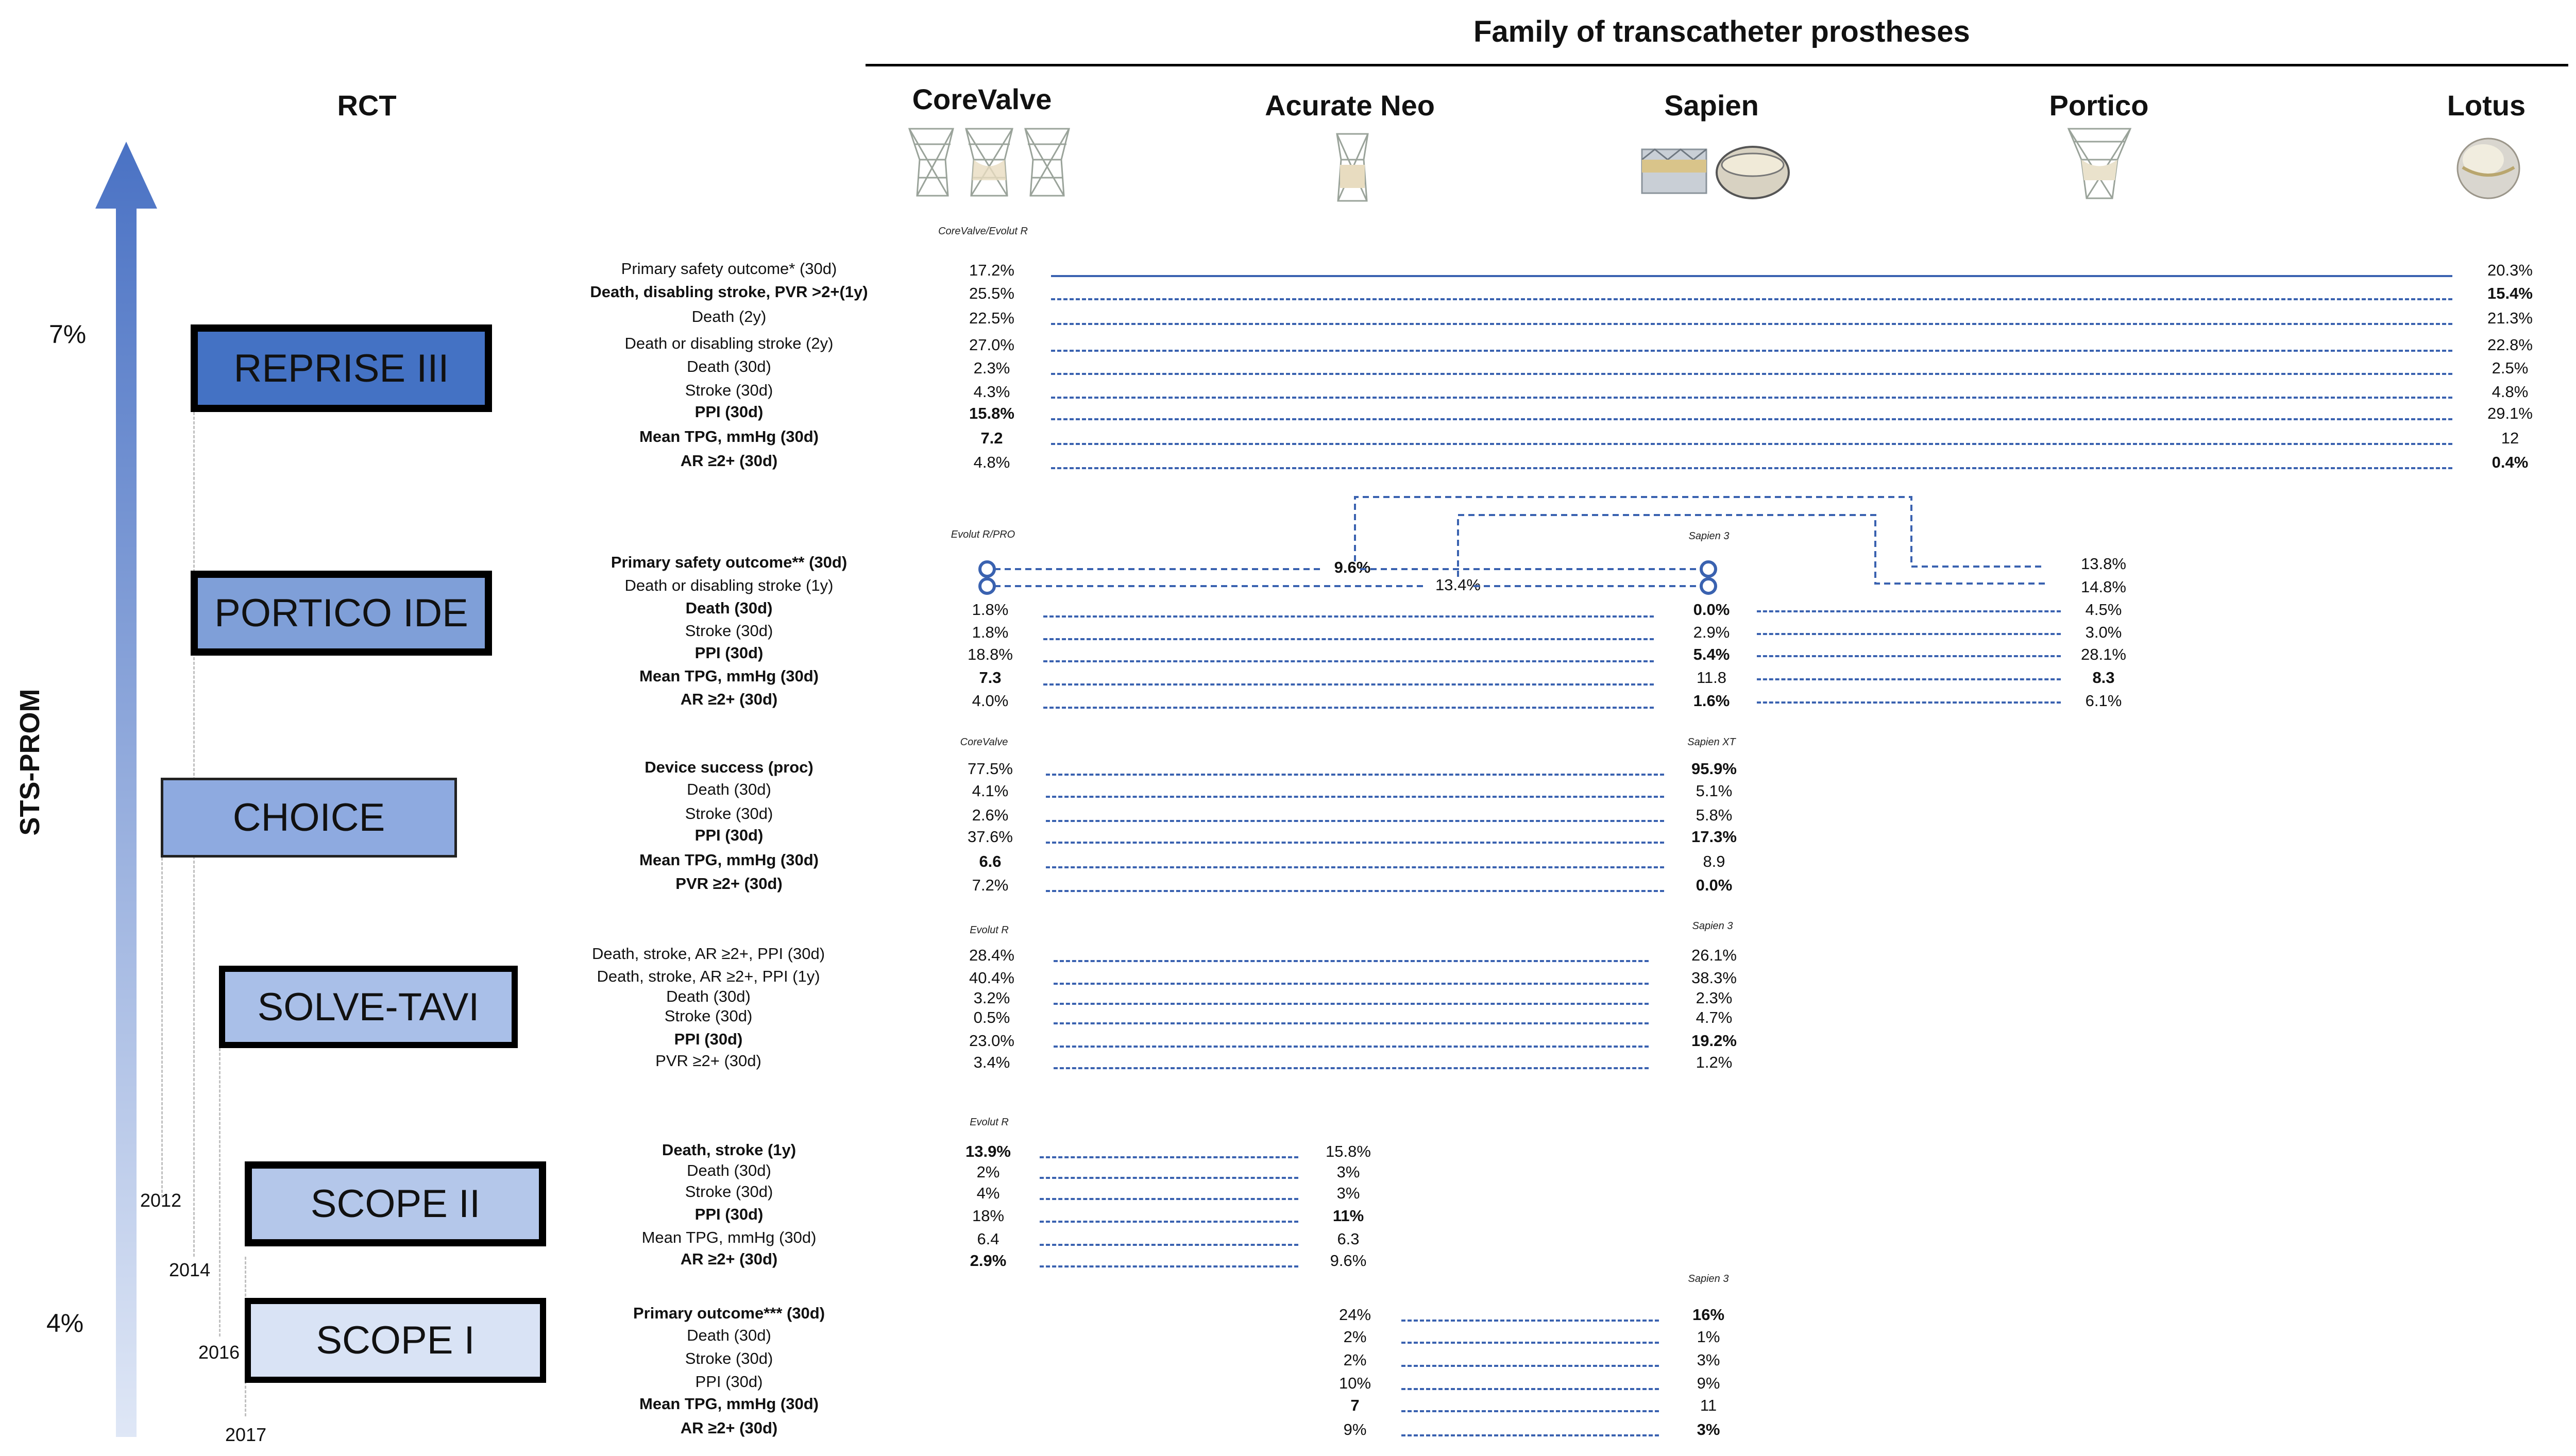 The image size is (2576, 1456). What do you see at coordinates (2510, 368) in the screenshot?
I see `reprise-right-value: 2.5%` at bounding box center [2510, 368].